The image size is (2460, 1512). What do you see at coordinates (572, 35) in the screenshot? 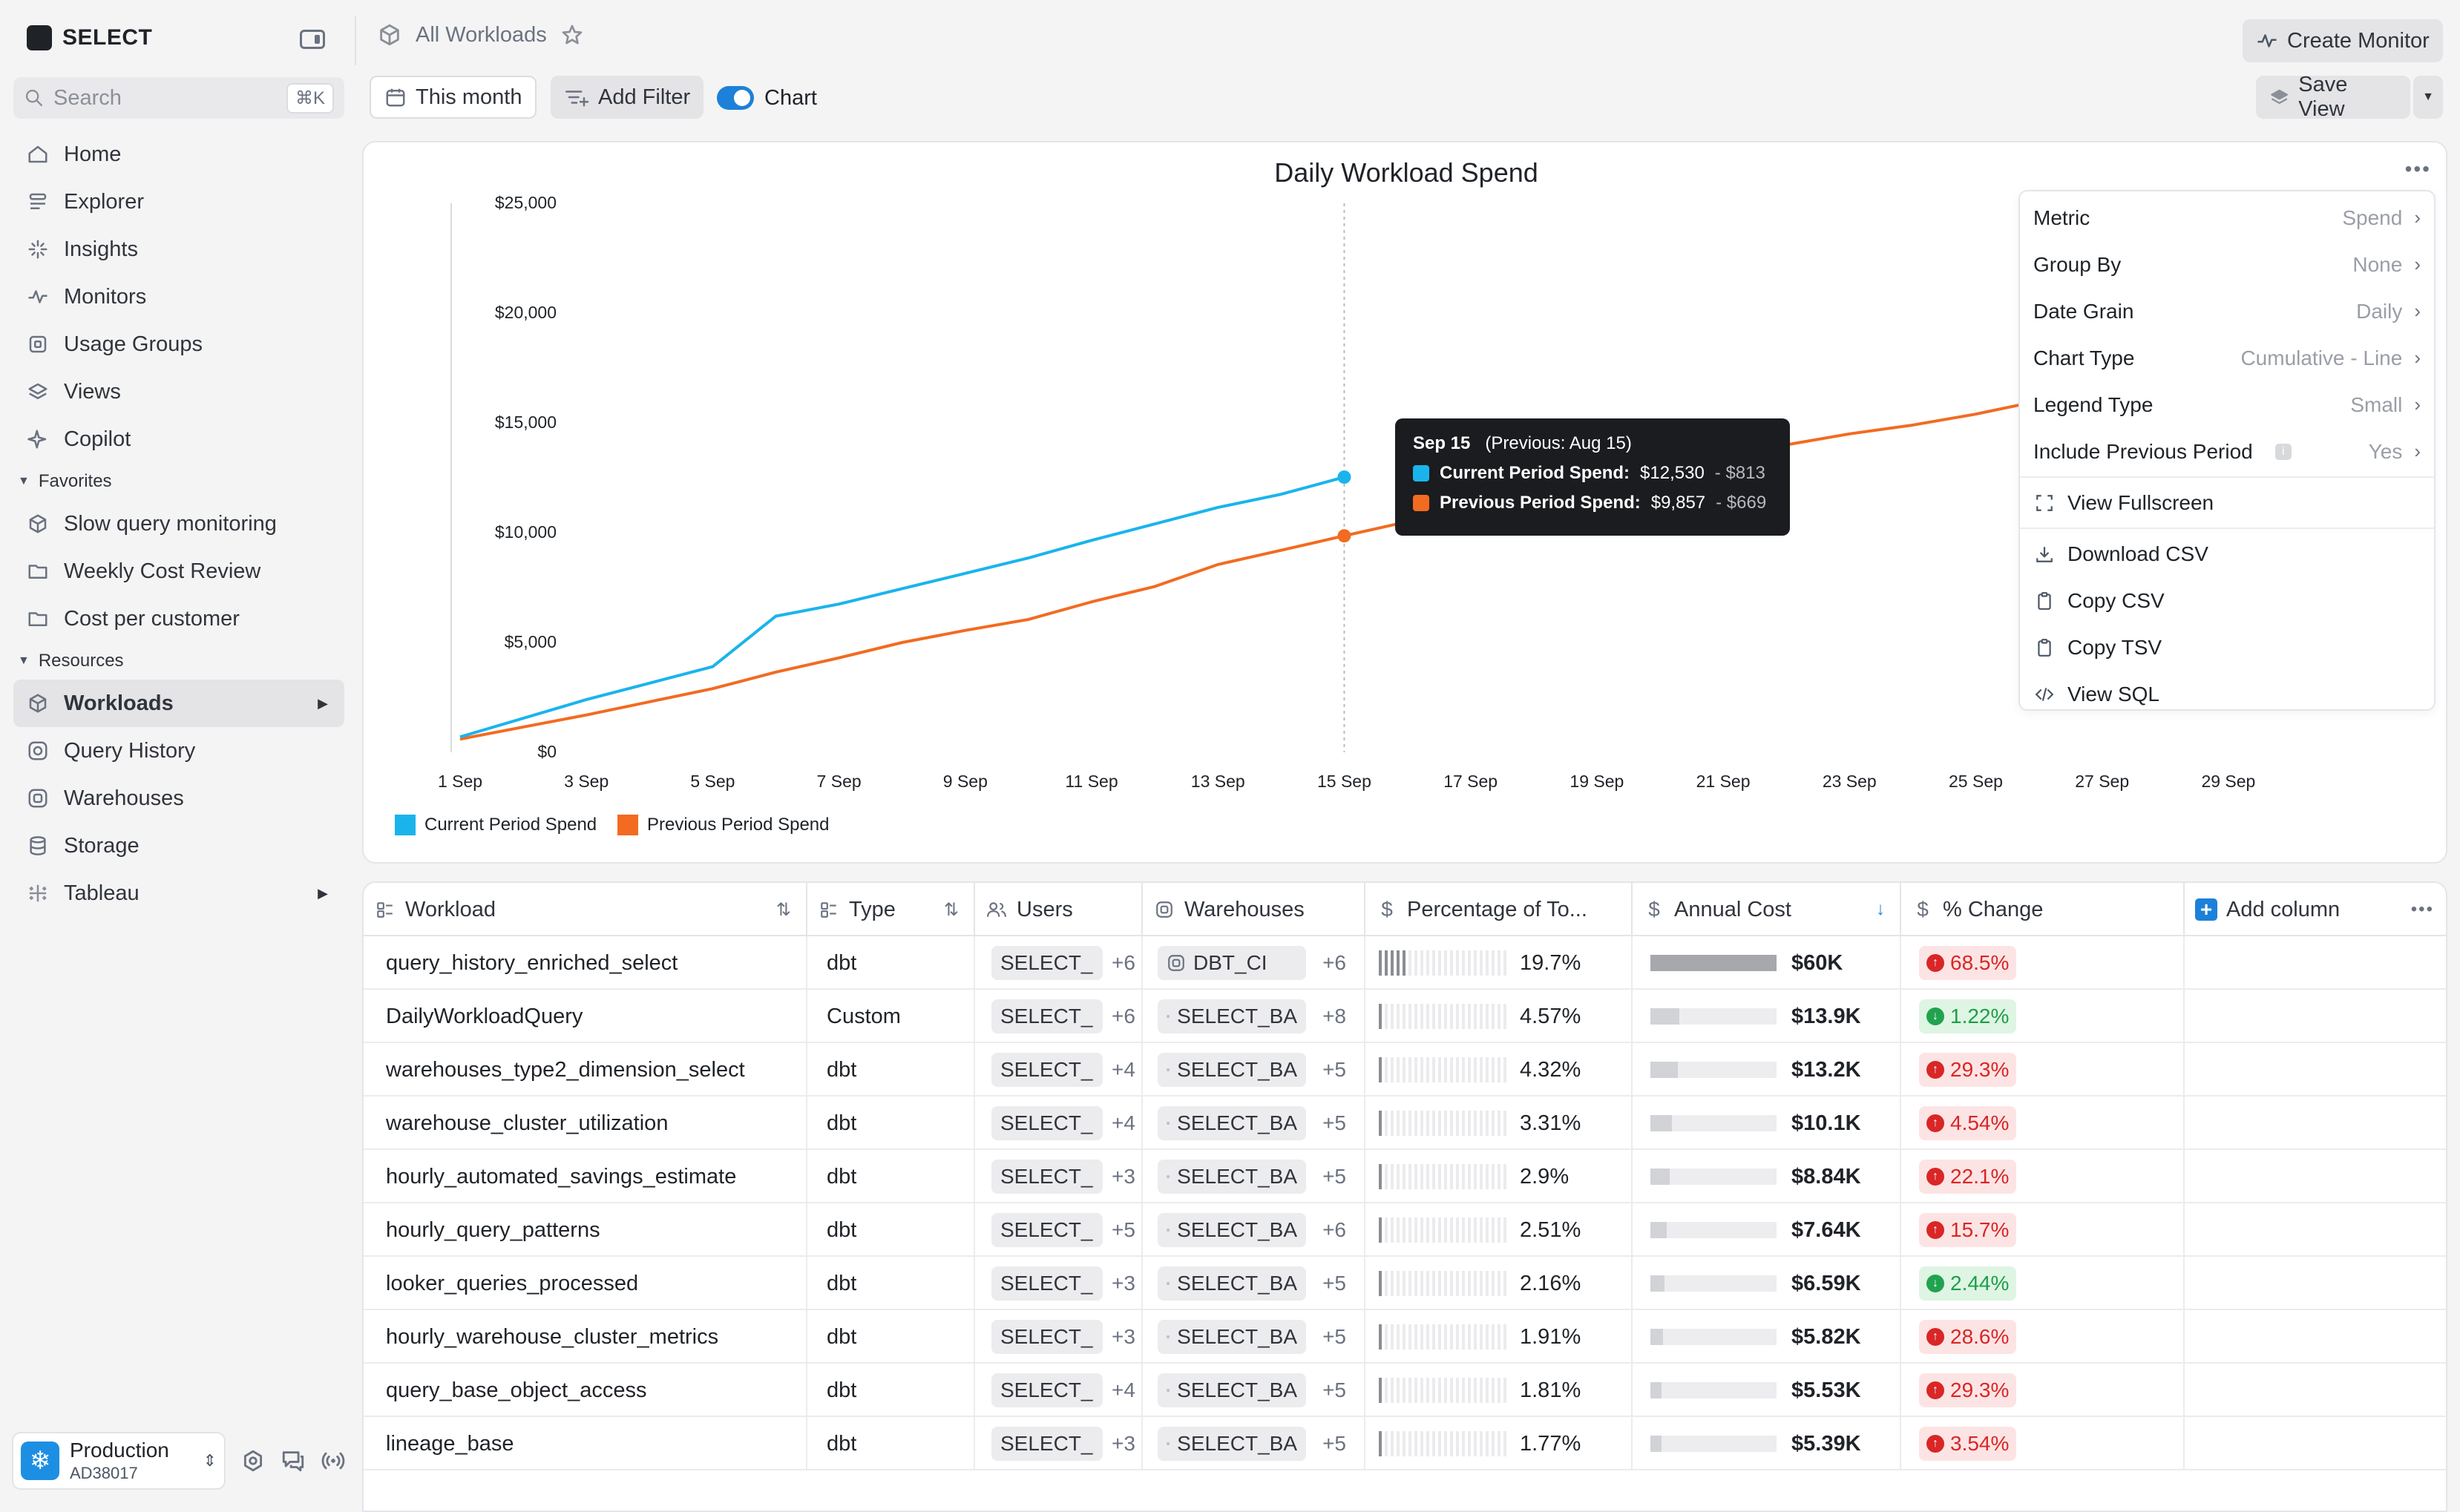
I see `star-icon` at bounding box center [572, 35].